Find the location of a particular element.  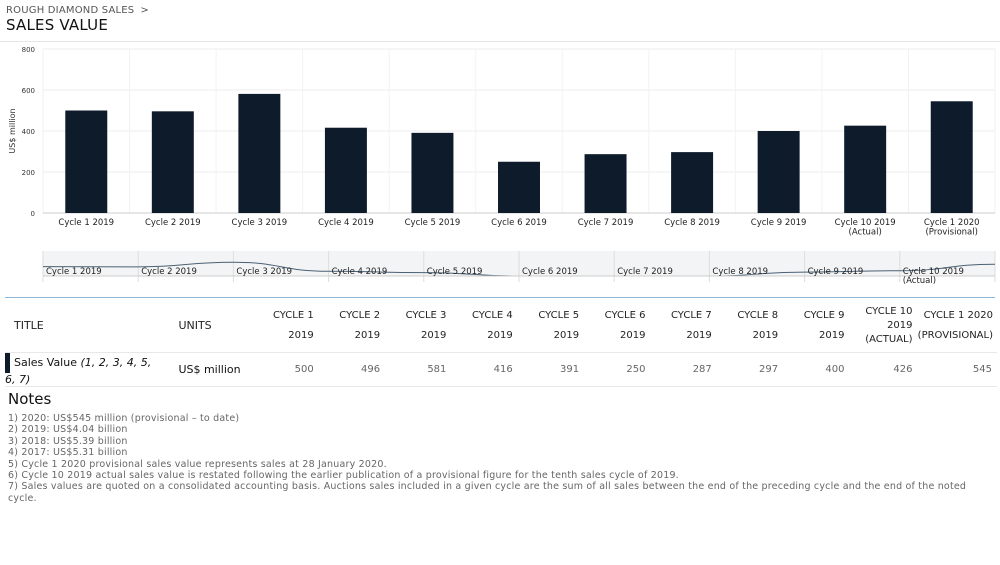

navigator-label: Cycle 1 2019 is located at coordinates (74, 272).